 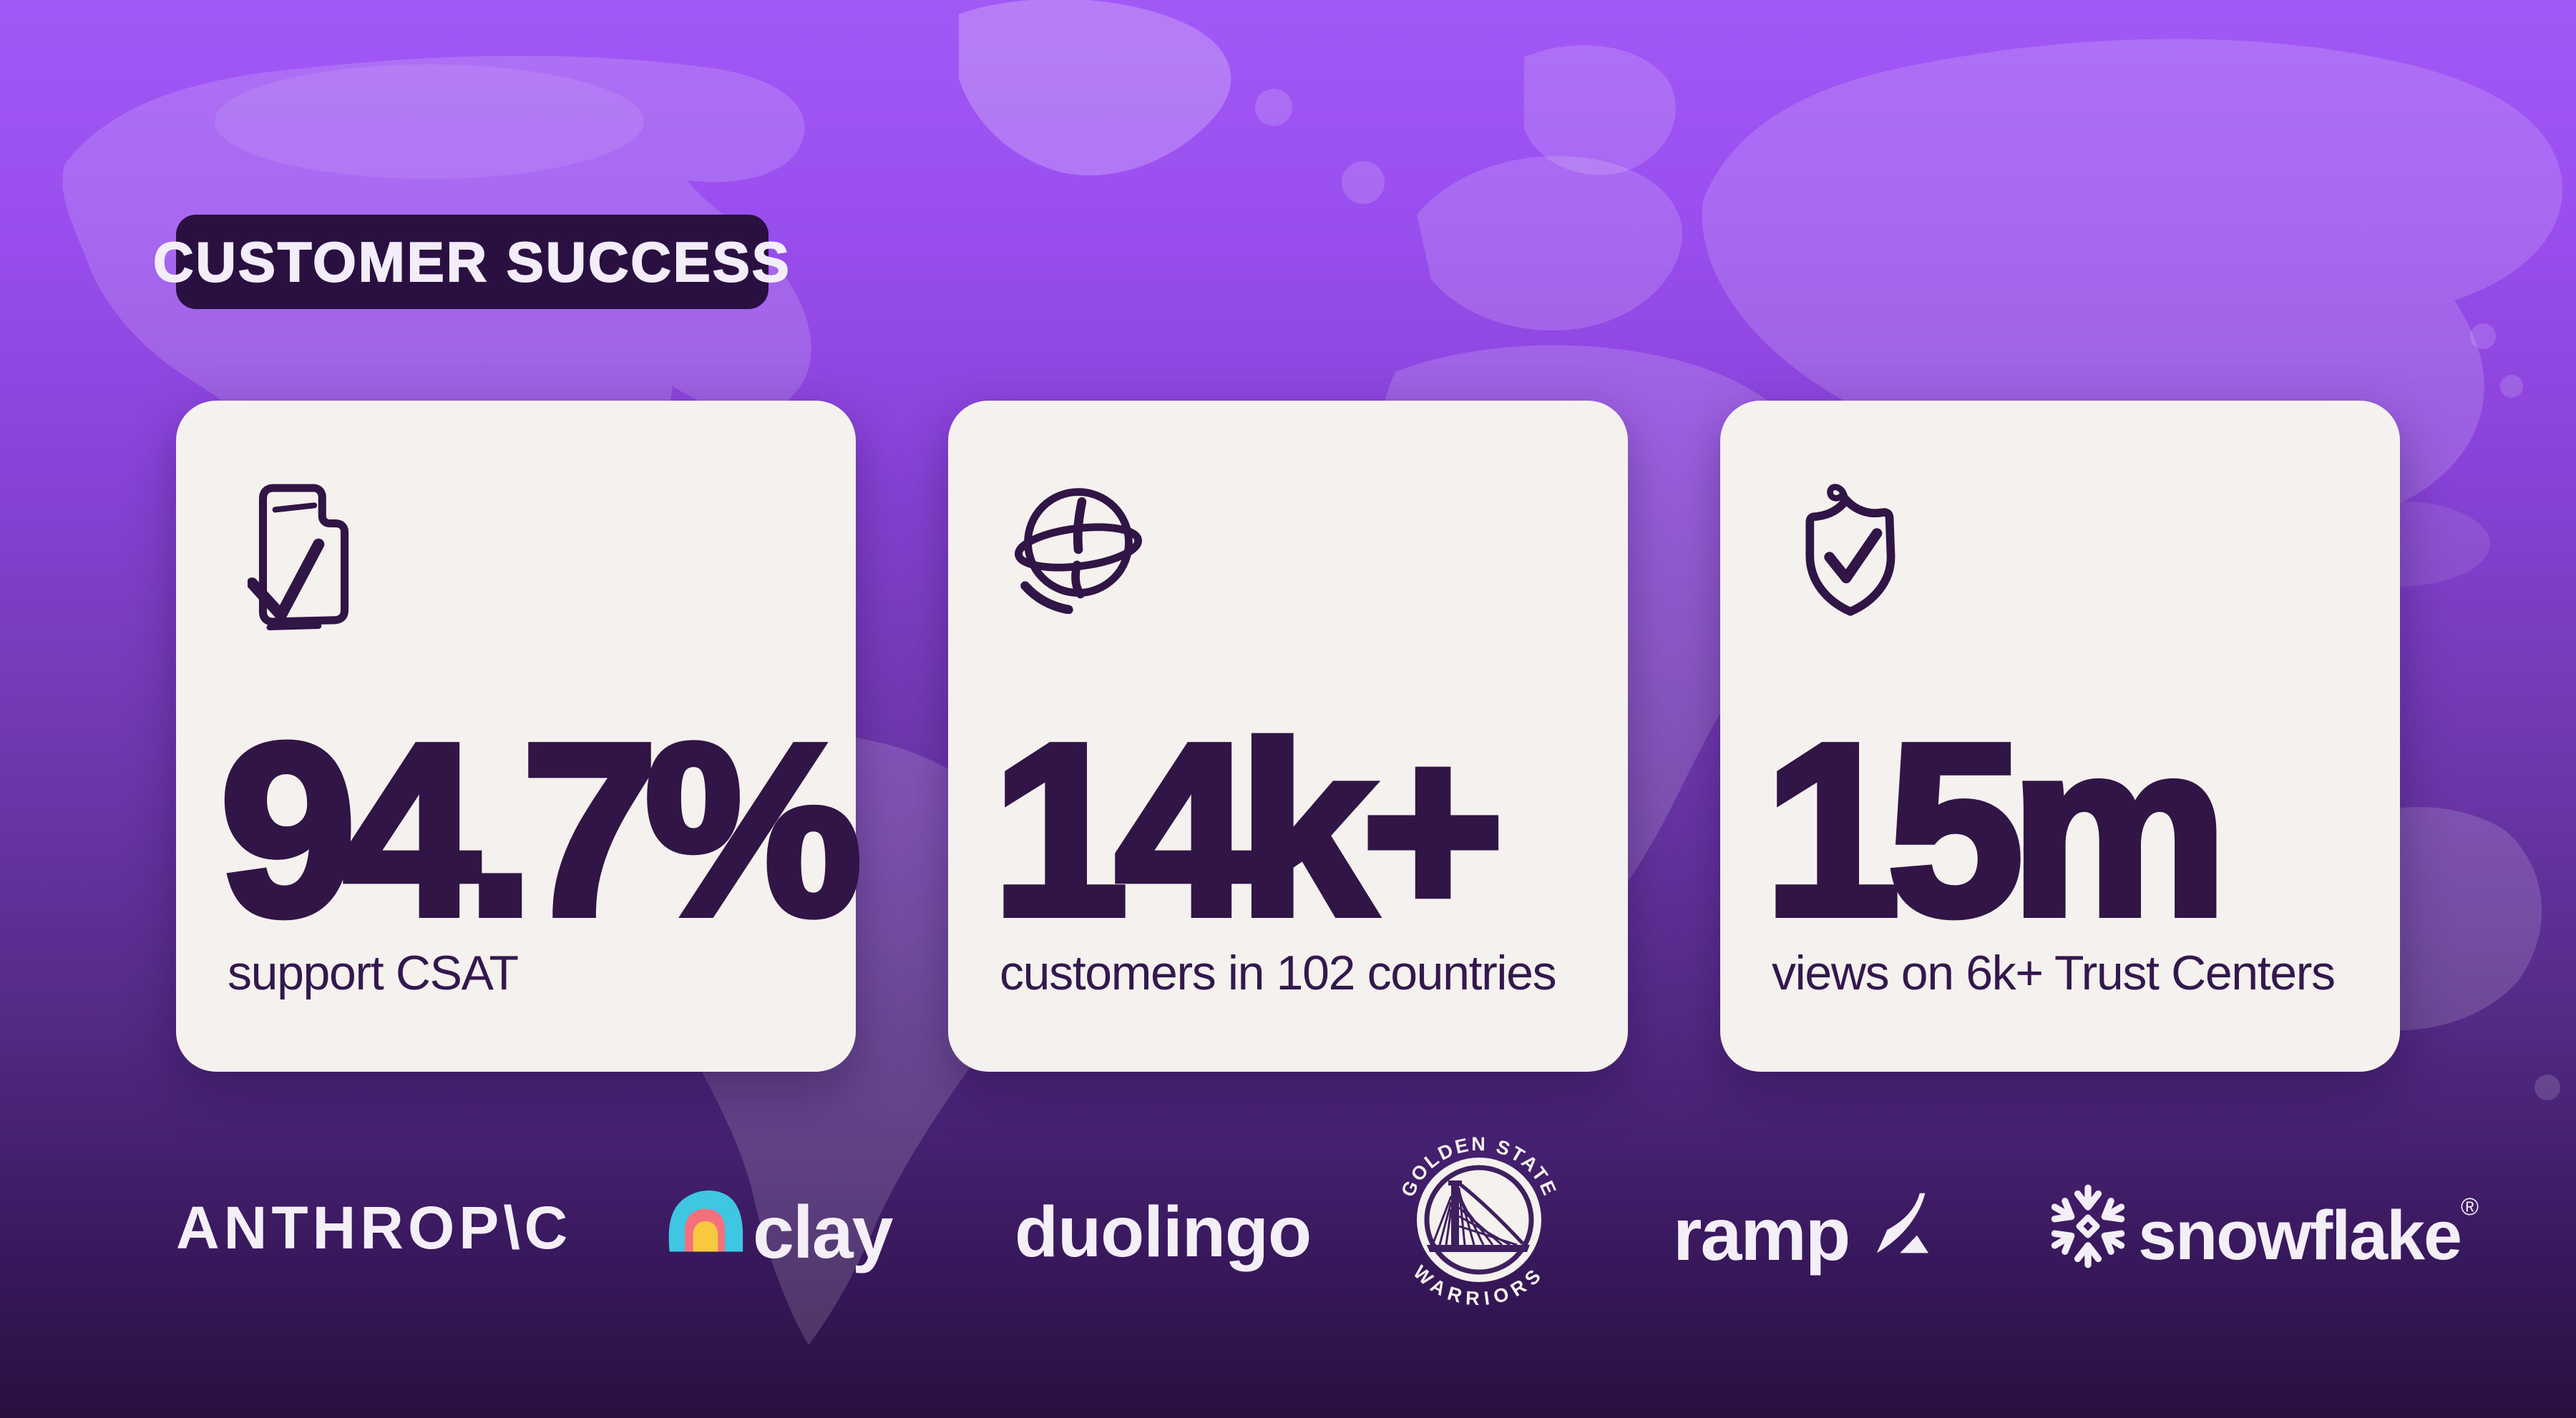 I want to click on clay-wordmark: clay, so click(x=823, y=1232).